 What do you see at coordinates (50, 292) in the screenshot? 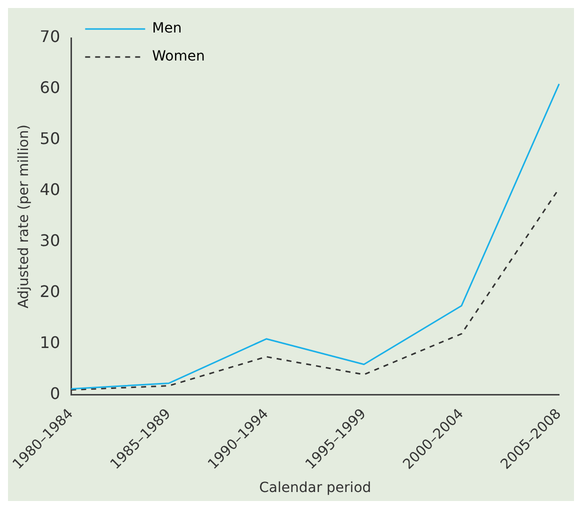
I see `y-tick-label: 20` at bounding box center [50, 292].